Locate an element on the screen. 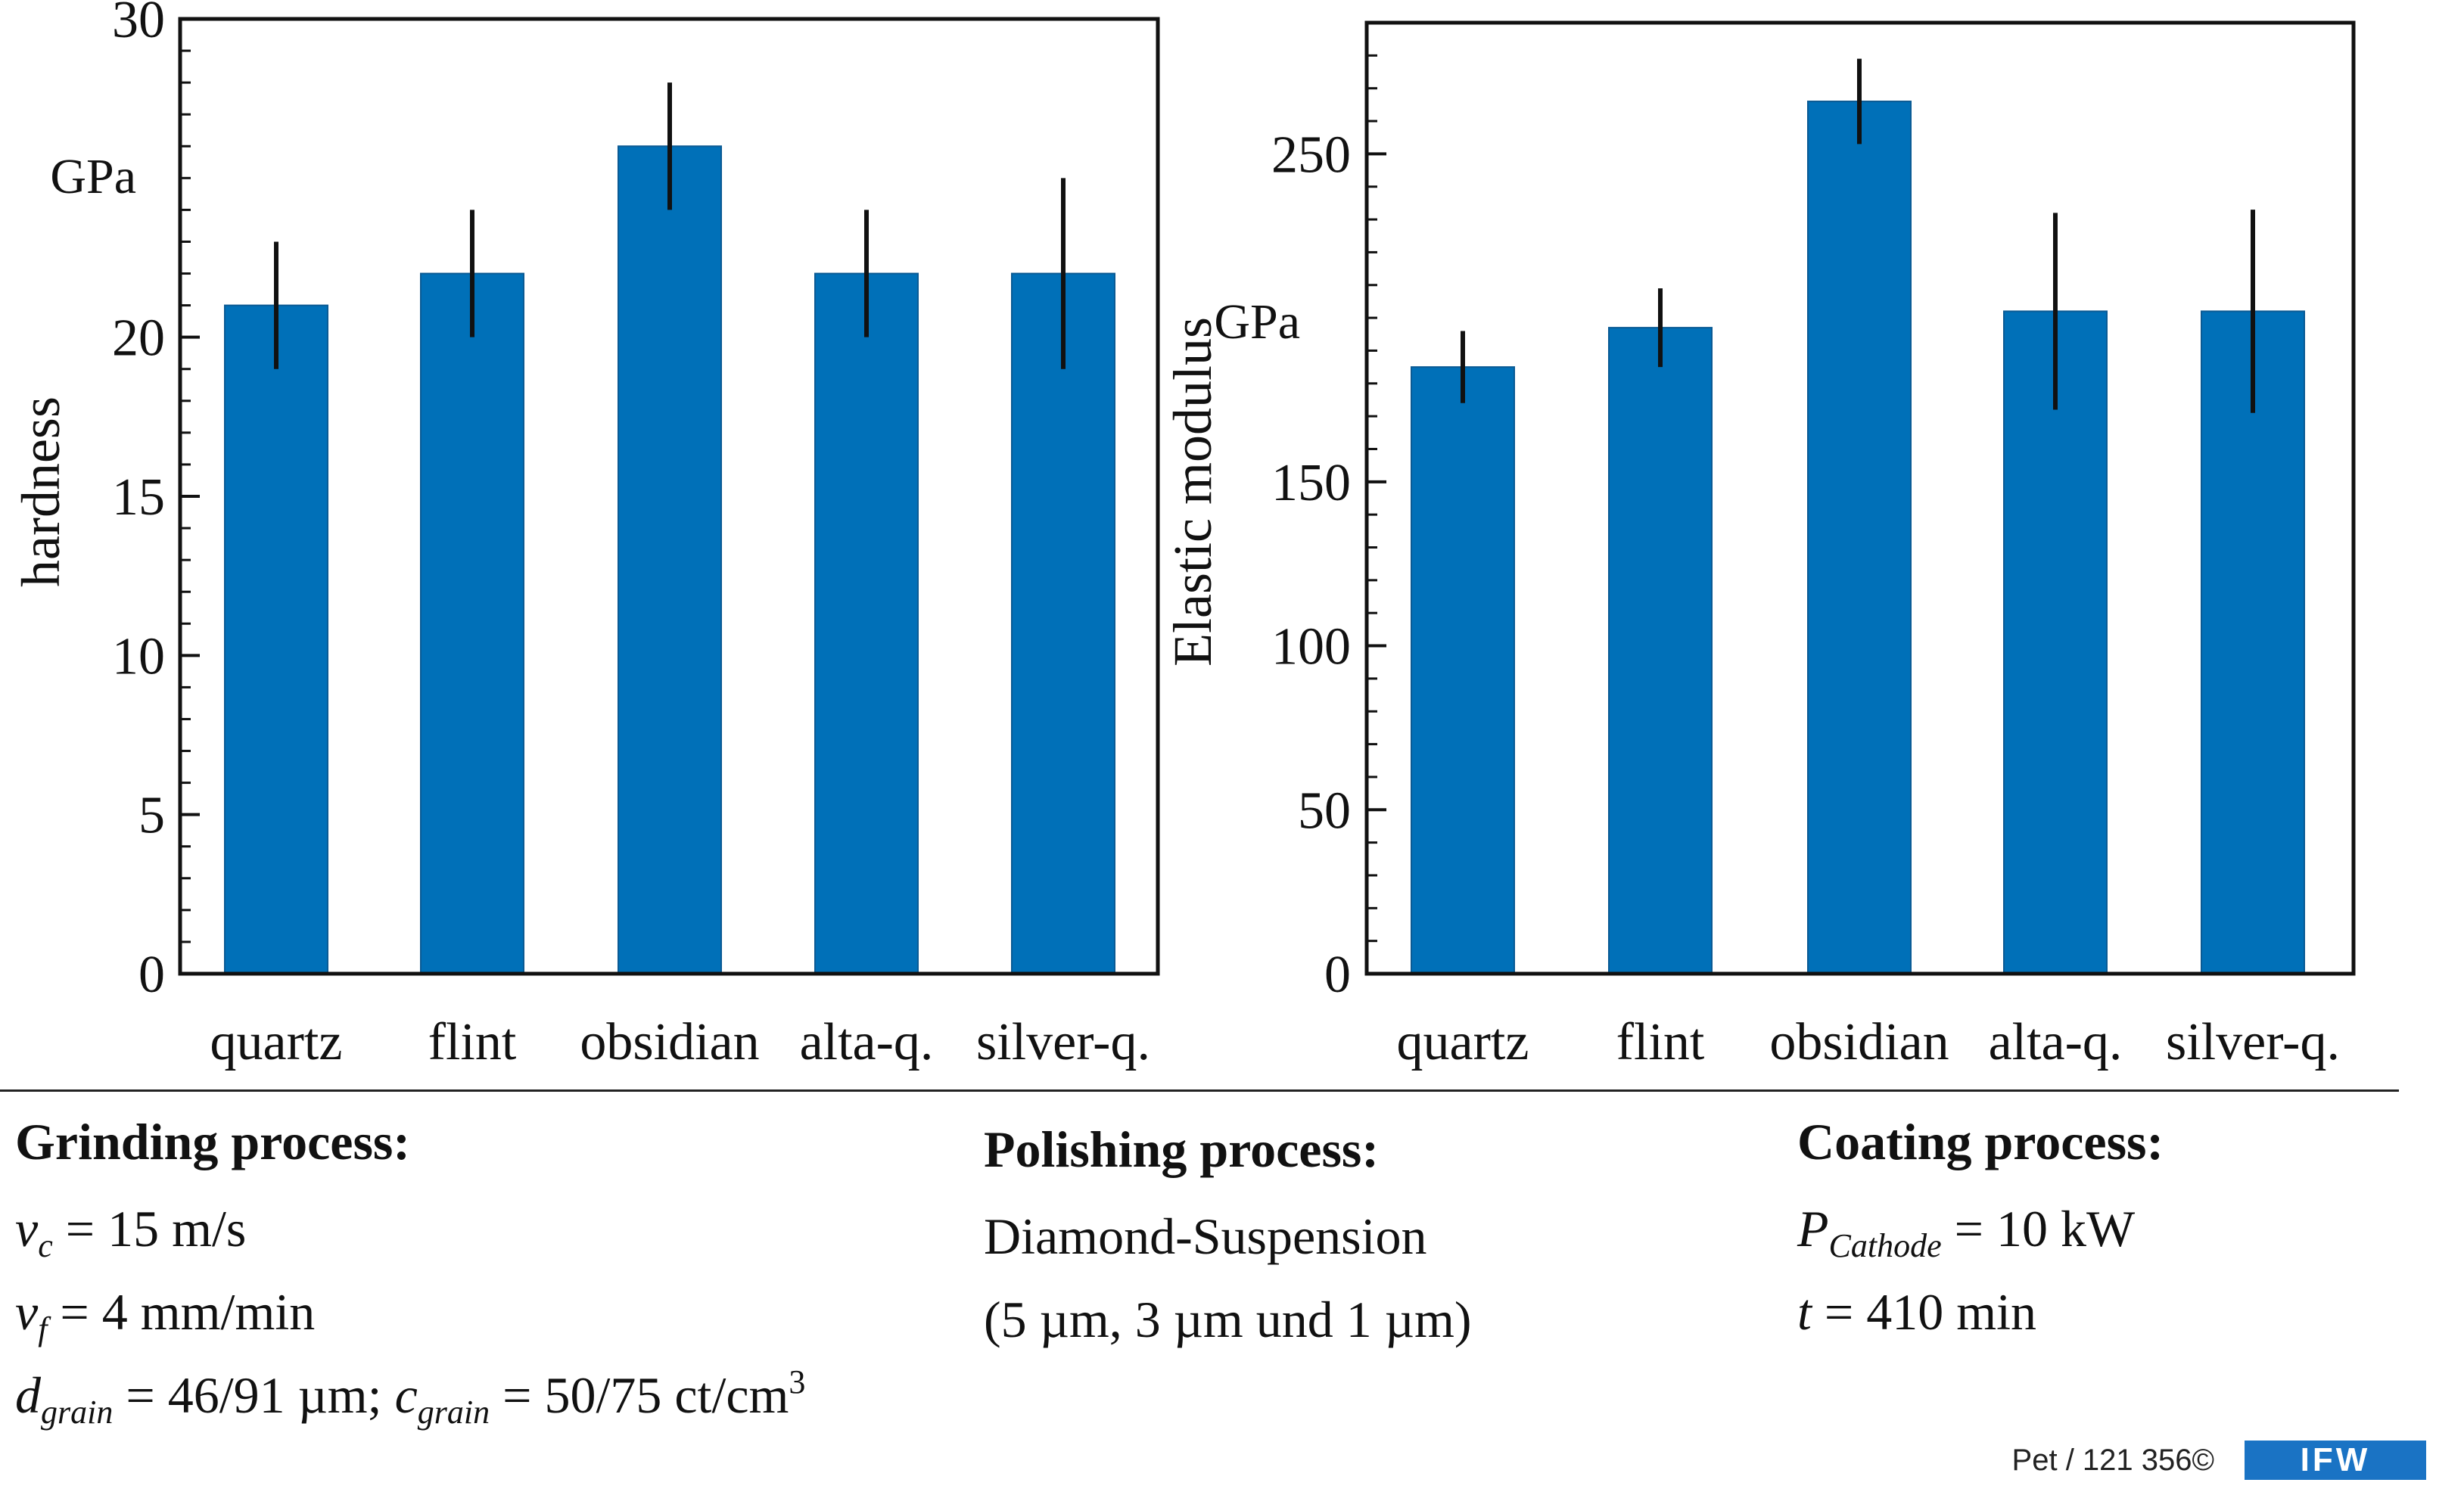 This screenshot has height=1495, width=2464. vc-symbol: v is located at coordinates (27, 1228).